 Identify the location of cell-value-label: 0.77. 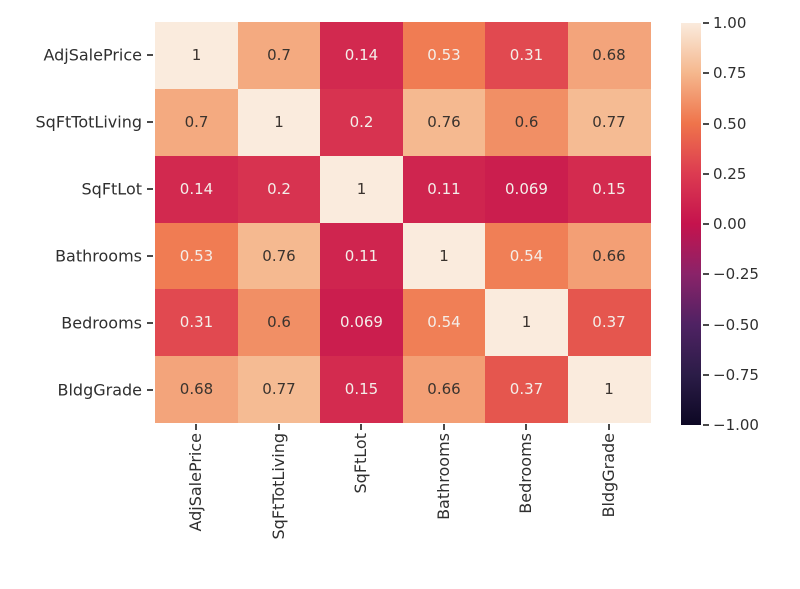
(279, 389).